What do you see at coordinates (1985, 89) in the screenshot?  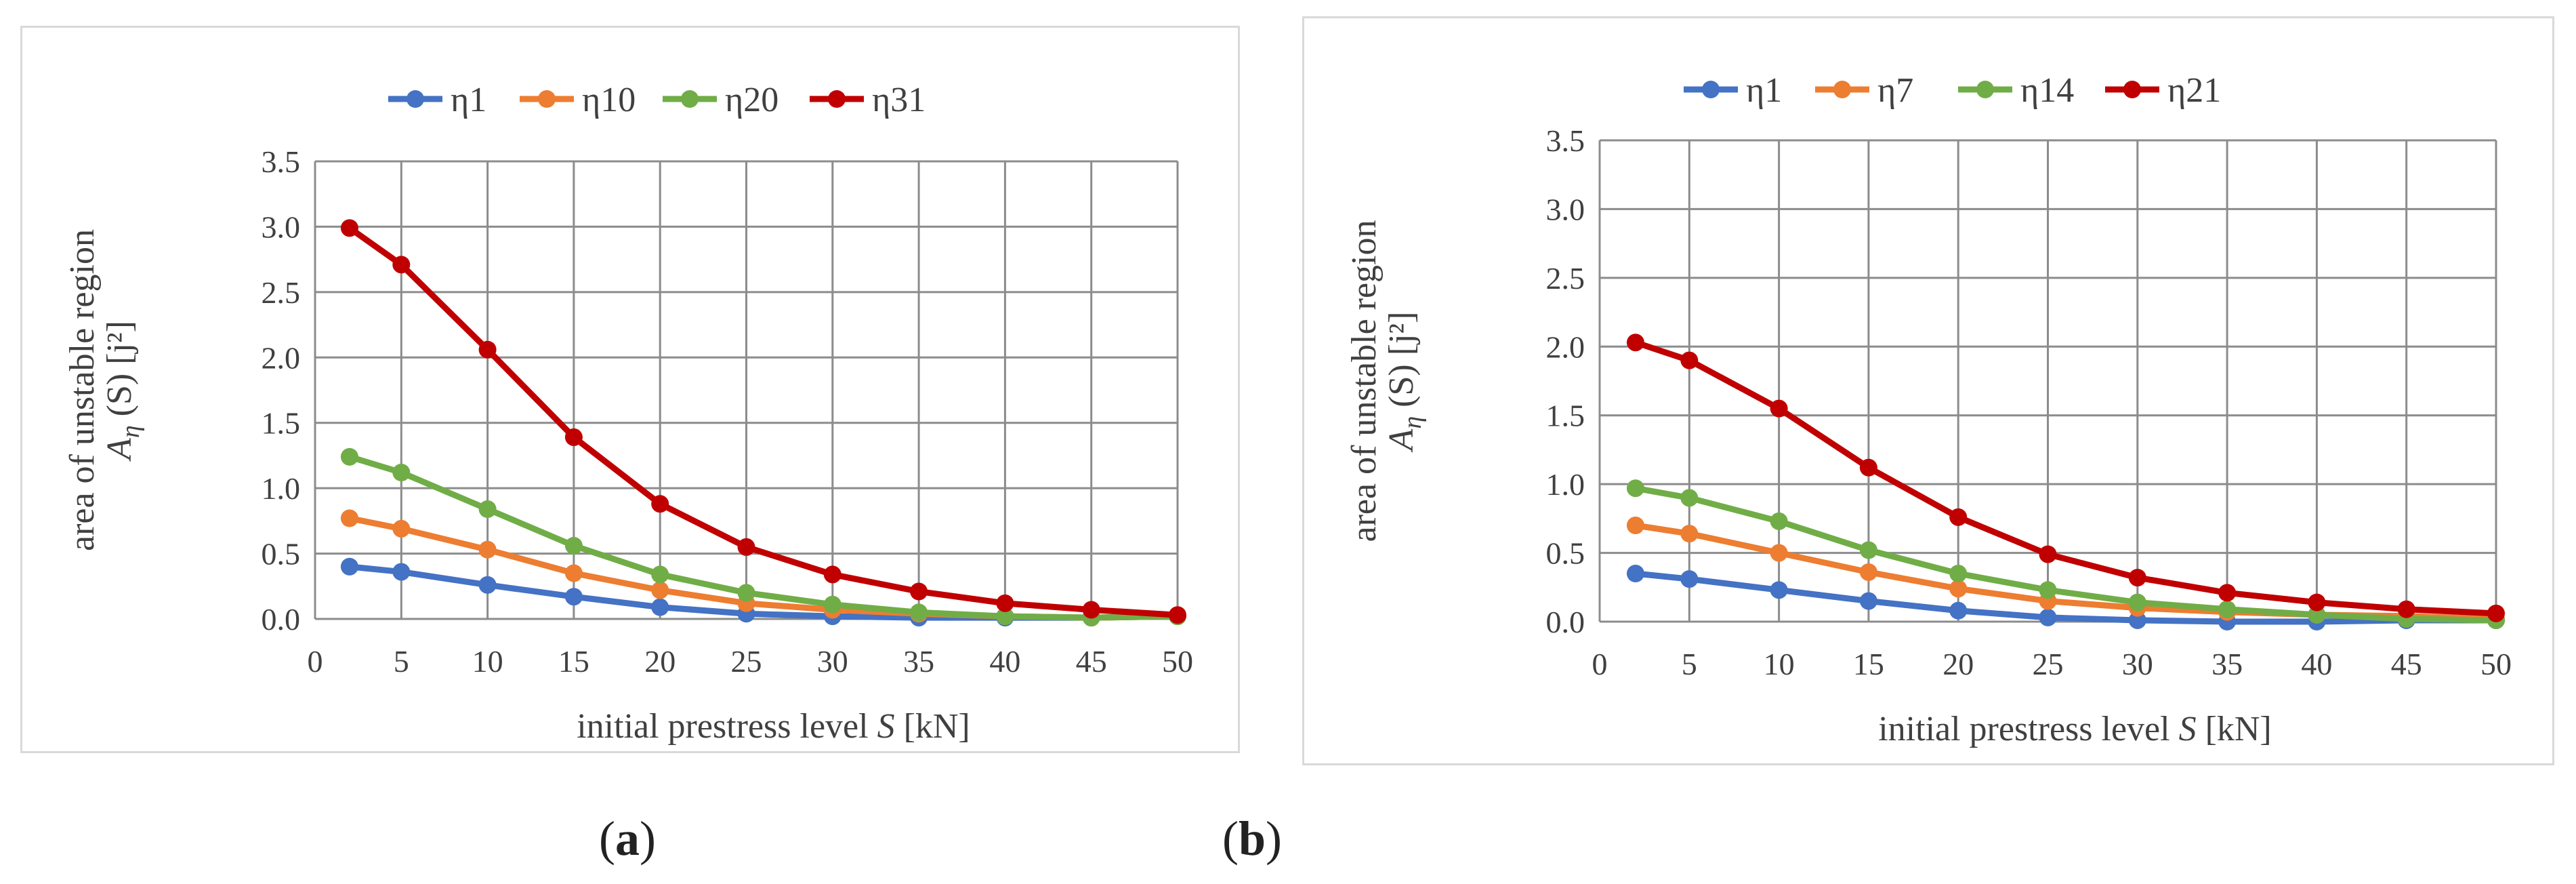 I see `legend-marker-η14` at bounding box center [1985, 89].